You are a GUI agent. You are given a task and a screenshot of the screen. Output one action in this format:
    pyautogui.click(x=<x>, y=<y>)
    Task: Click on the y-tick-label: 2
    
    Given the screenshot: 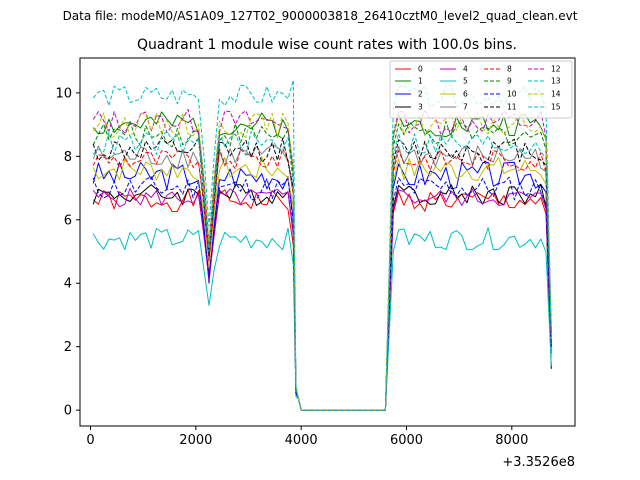 What is the action you would take?
    pyautogui.click(x=68, y=347)
    